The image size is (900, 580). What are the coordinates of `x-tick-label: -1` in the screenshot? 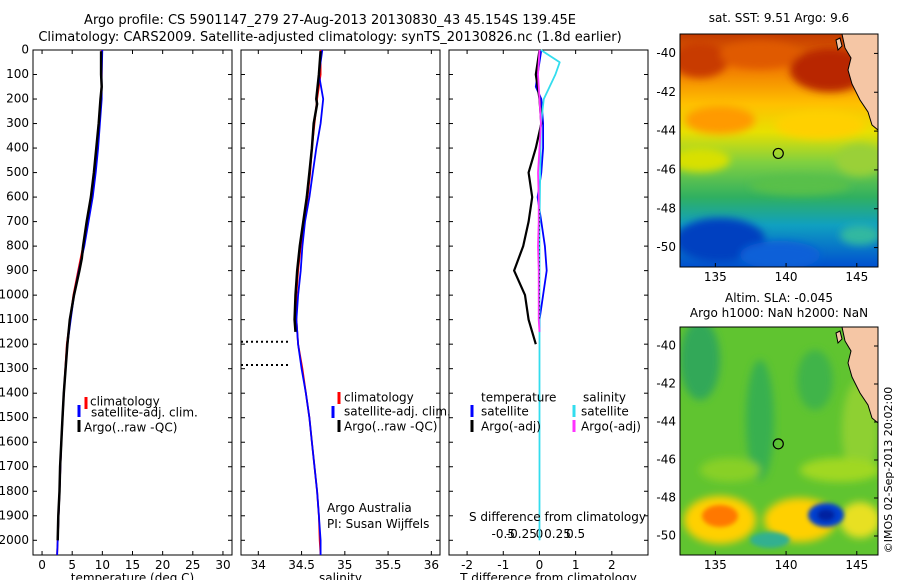 It's located at (503, 565).